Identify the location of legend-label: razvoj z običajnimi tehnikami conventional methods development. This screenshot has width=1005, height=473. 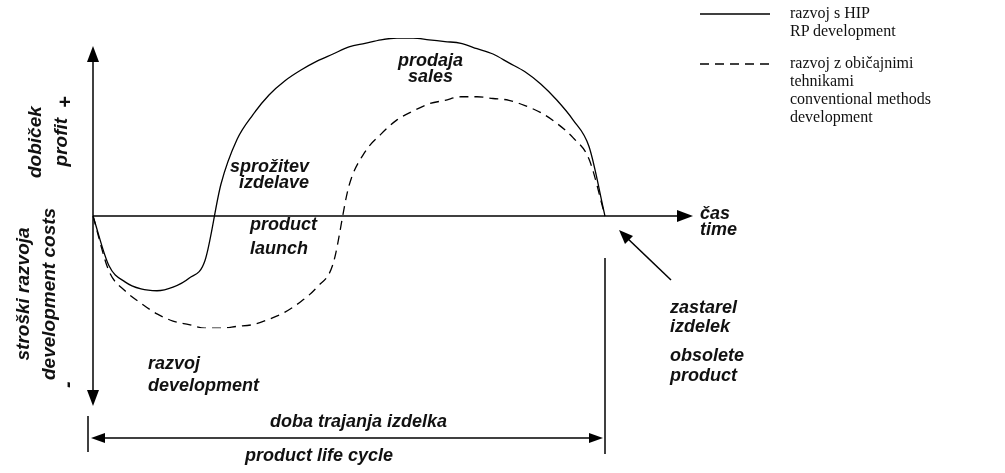
(860, 90).